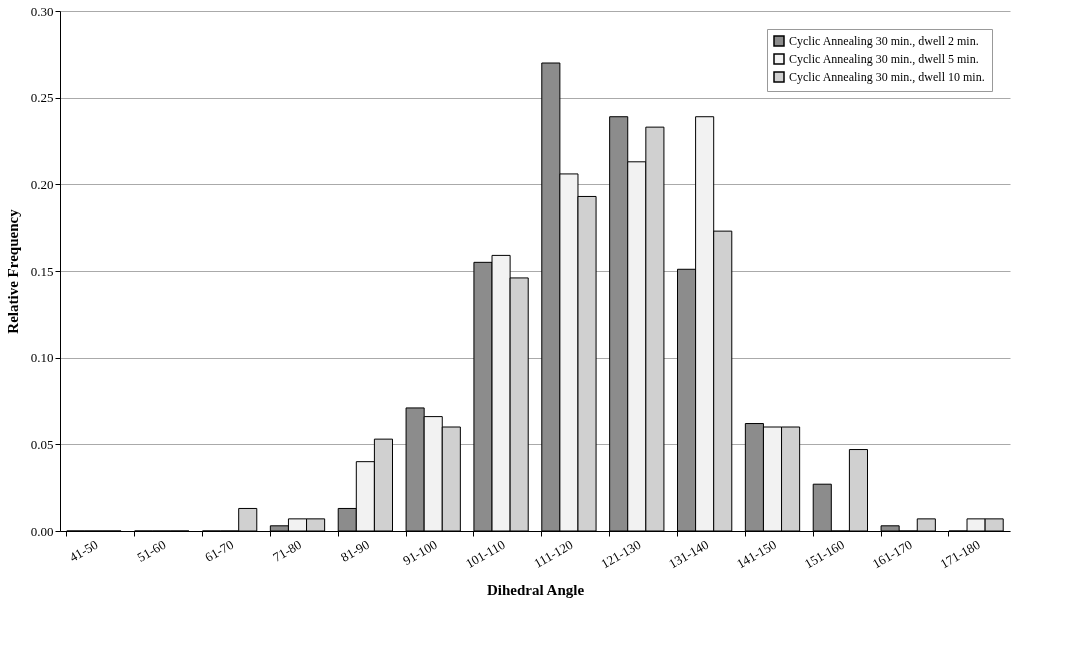 The height and width of the screenshot is (650, 1069). What do you see at coordinates (42, 271) in the screenshot?
I see `y-tick-label: 0.15` at bounding box center [42, 271].